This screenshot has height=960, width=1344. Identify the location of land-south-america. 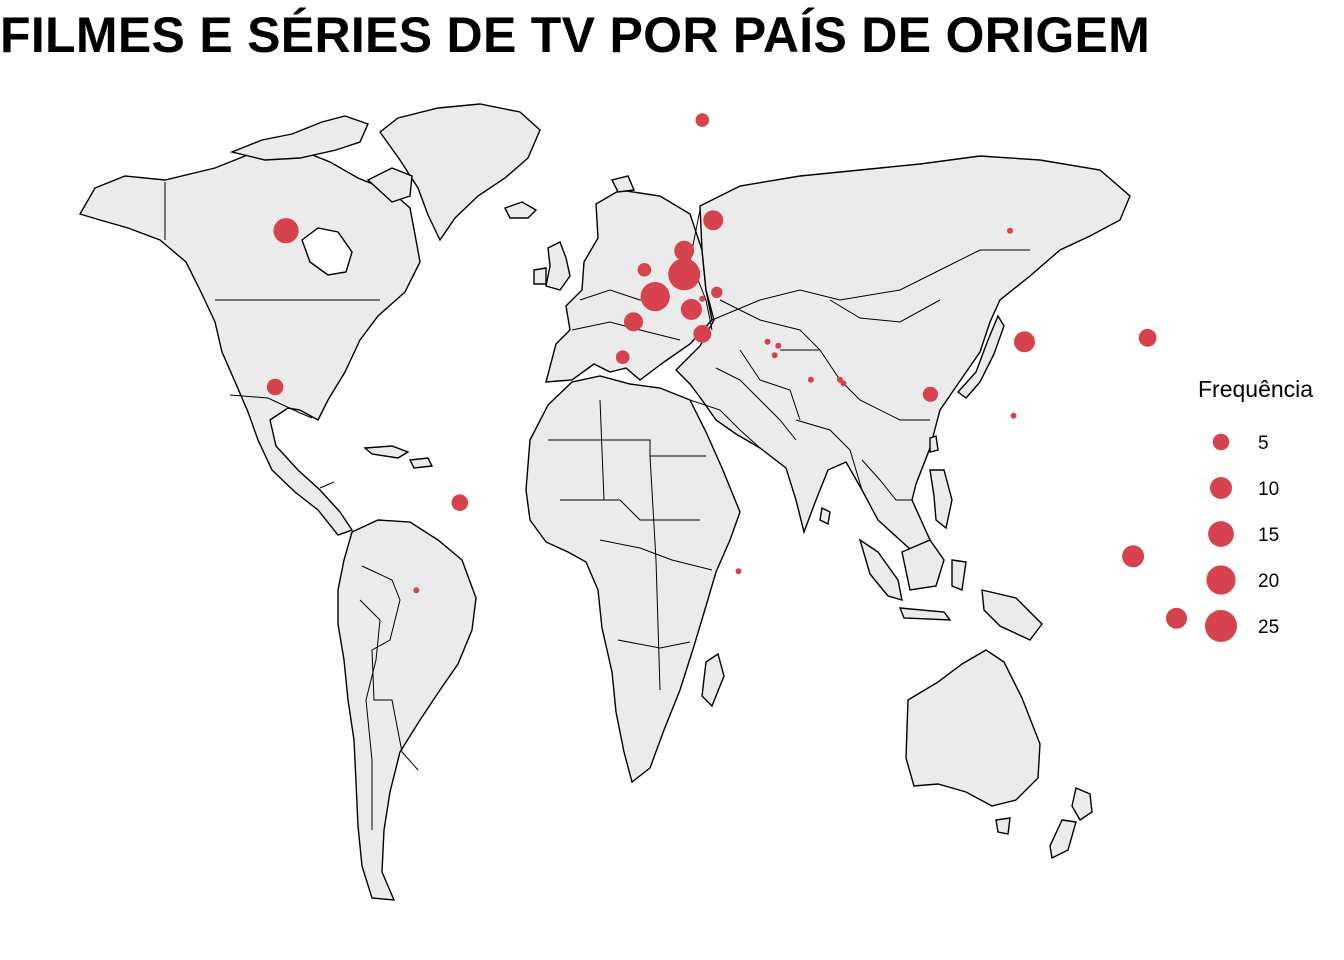
(407, 710).